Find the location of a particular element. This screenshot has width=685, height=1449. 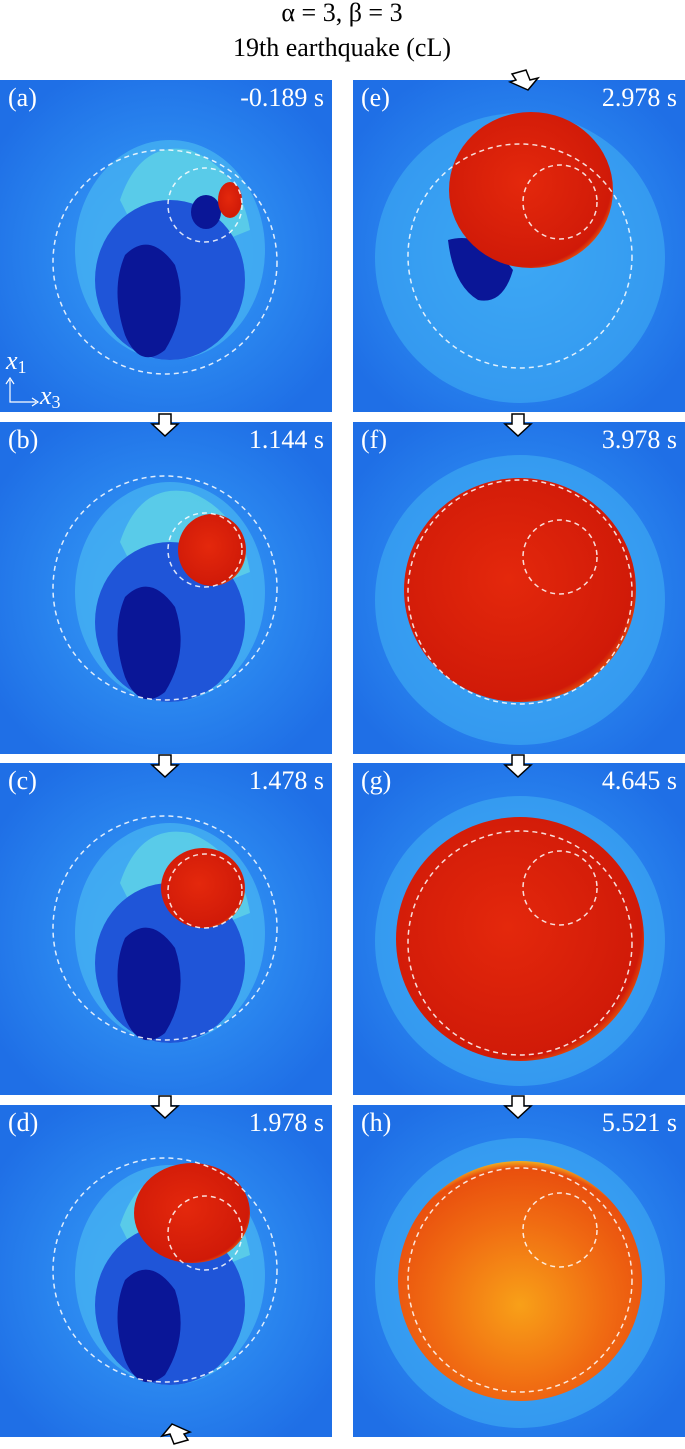

axis-label: x3 is located at coordinates (50, 396).